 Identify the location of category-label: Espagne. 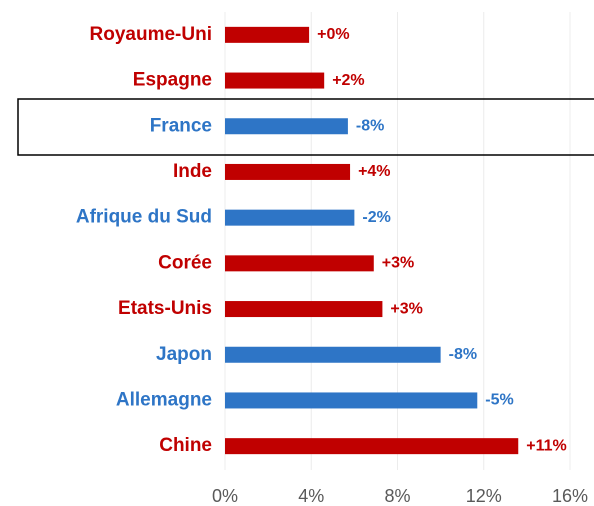
(172, 80).